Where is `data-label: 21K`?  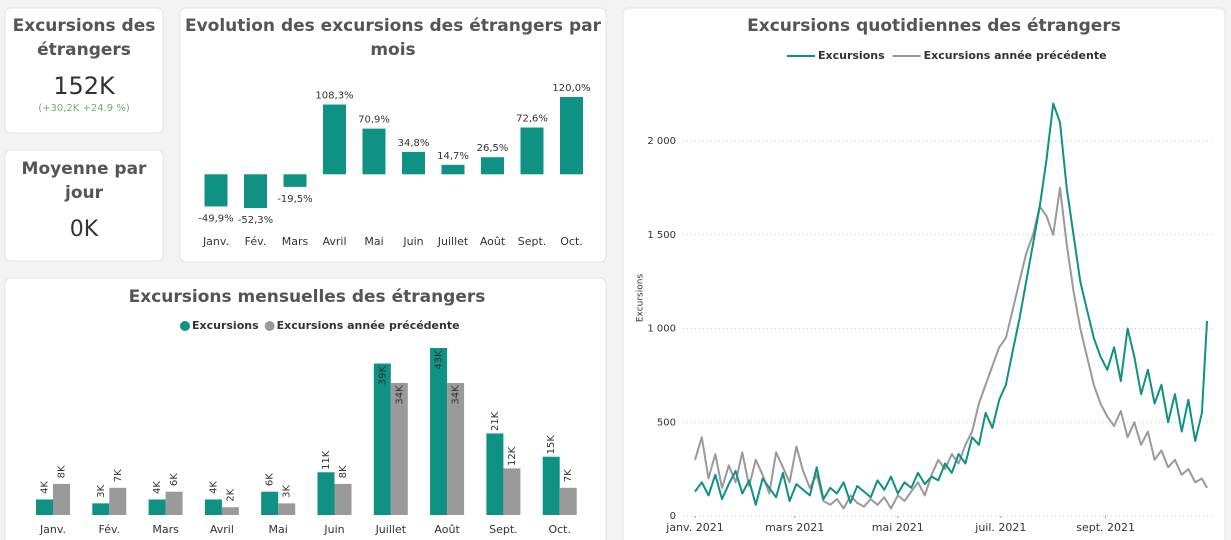
data-label: 21K is located at coordinates (495, 421).